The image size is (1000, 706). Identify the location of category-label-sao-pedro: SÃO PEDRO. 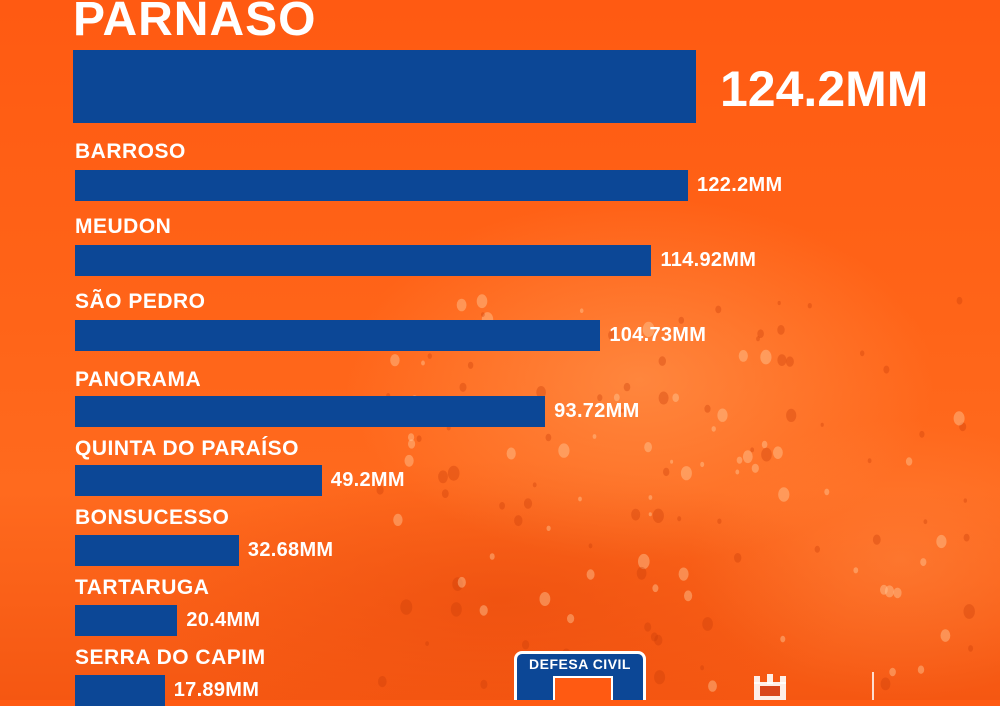
(140, 301).